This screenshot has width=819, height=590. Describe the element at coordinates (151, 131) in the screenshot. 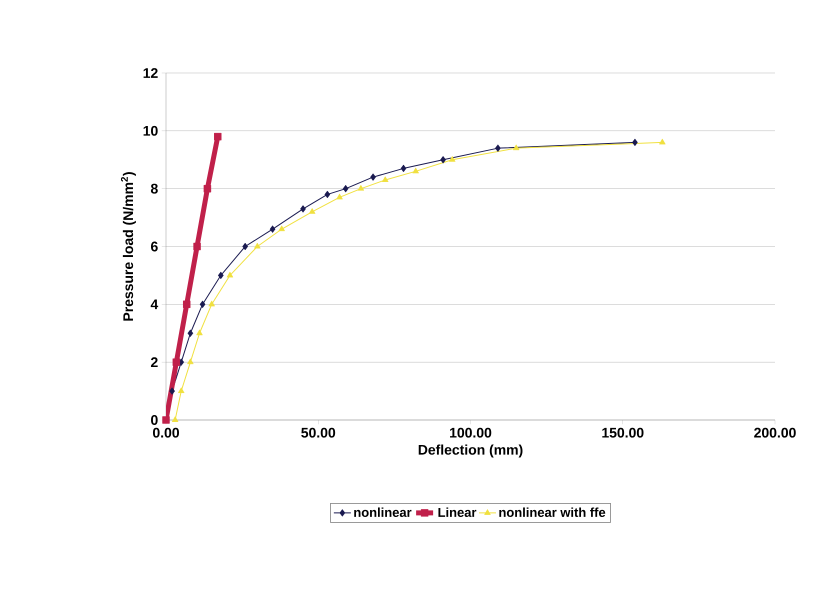

I see `y-tick-label: 10` at that location.